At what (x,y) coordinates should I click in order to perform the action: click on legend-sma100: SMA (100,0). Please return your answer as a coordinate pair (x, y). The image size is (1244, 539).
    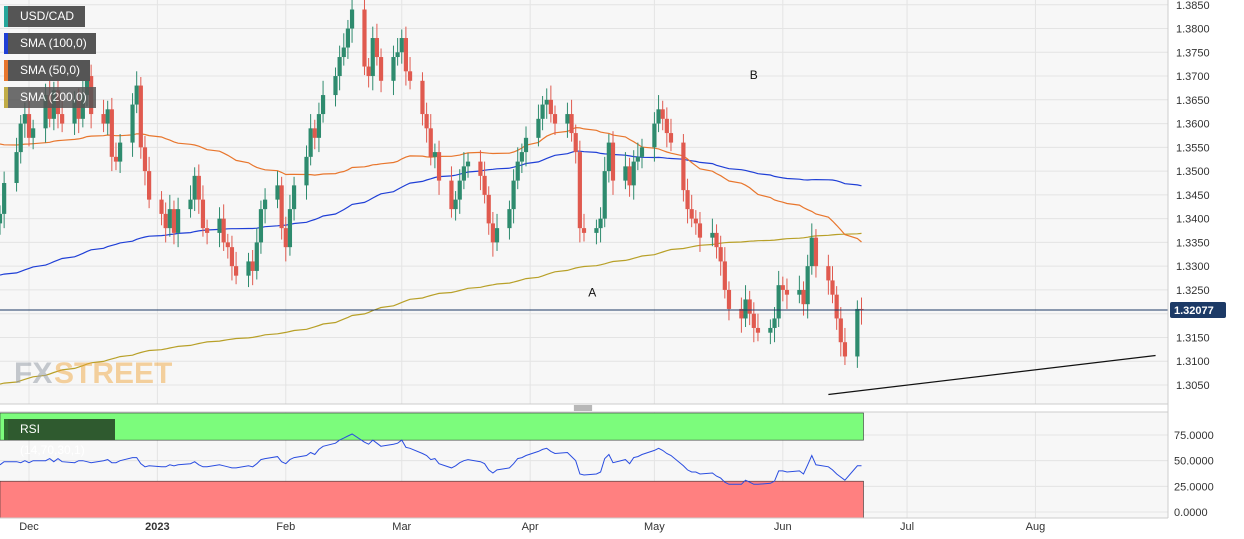
    Looking at the image, I should click on (50, 43).